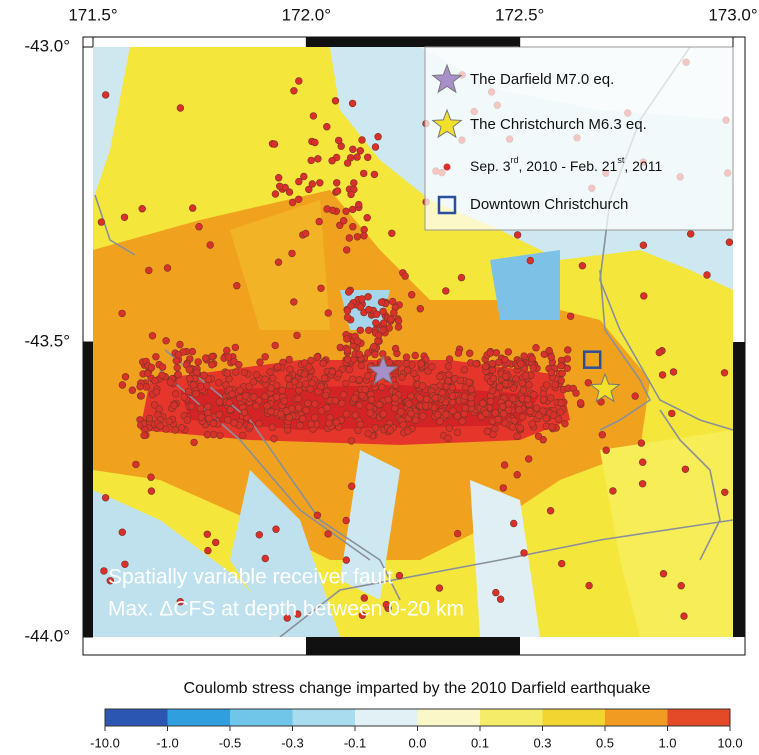  Describe the element at coordinates (167, 742) in the screenshot. I see `colorbar-tick-label: -1.0` at that location.